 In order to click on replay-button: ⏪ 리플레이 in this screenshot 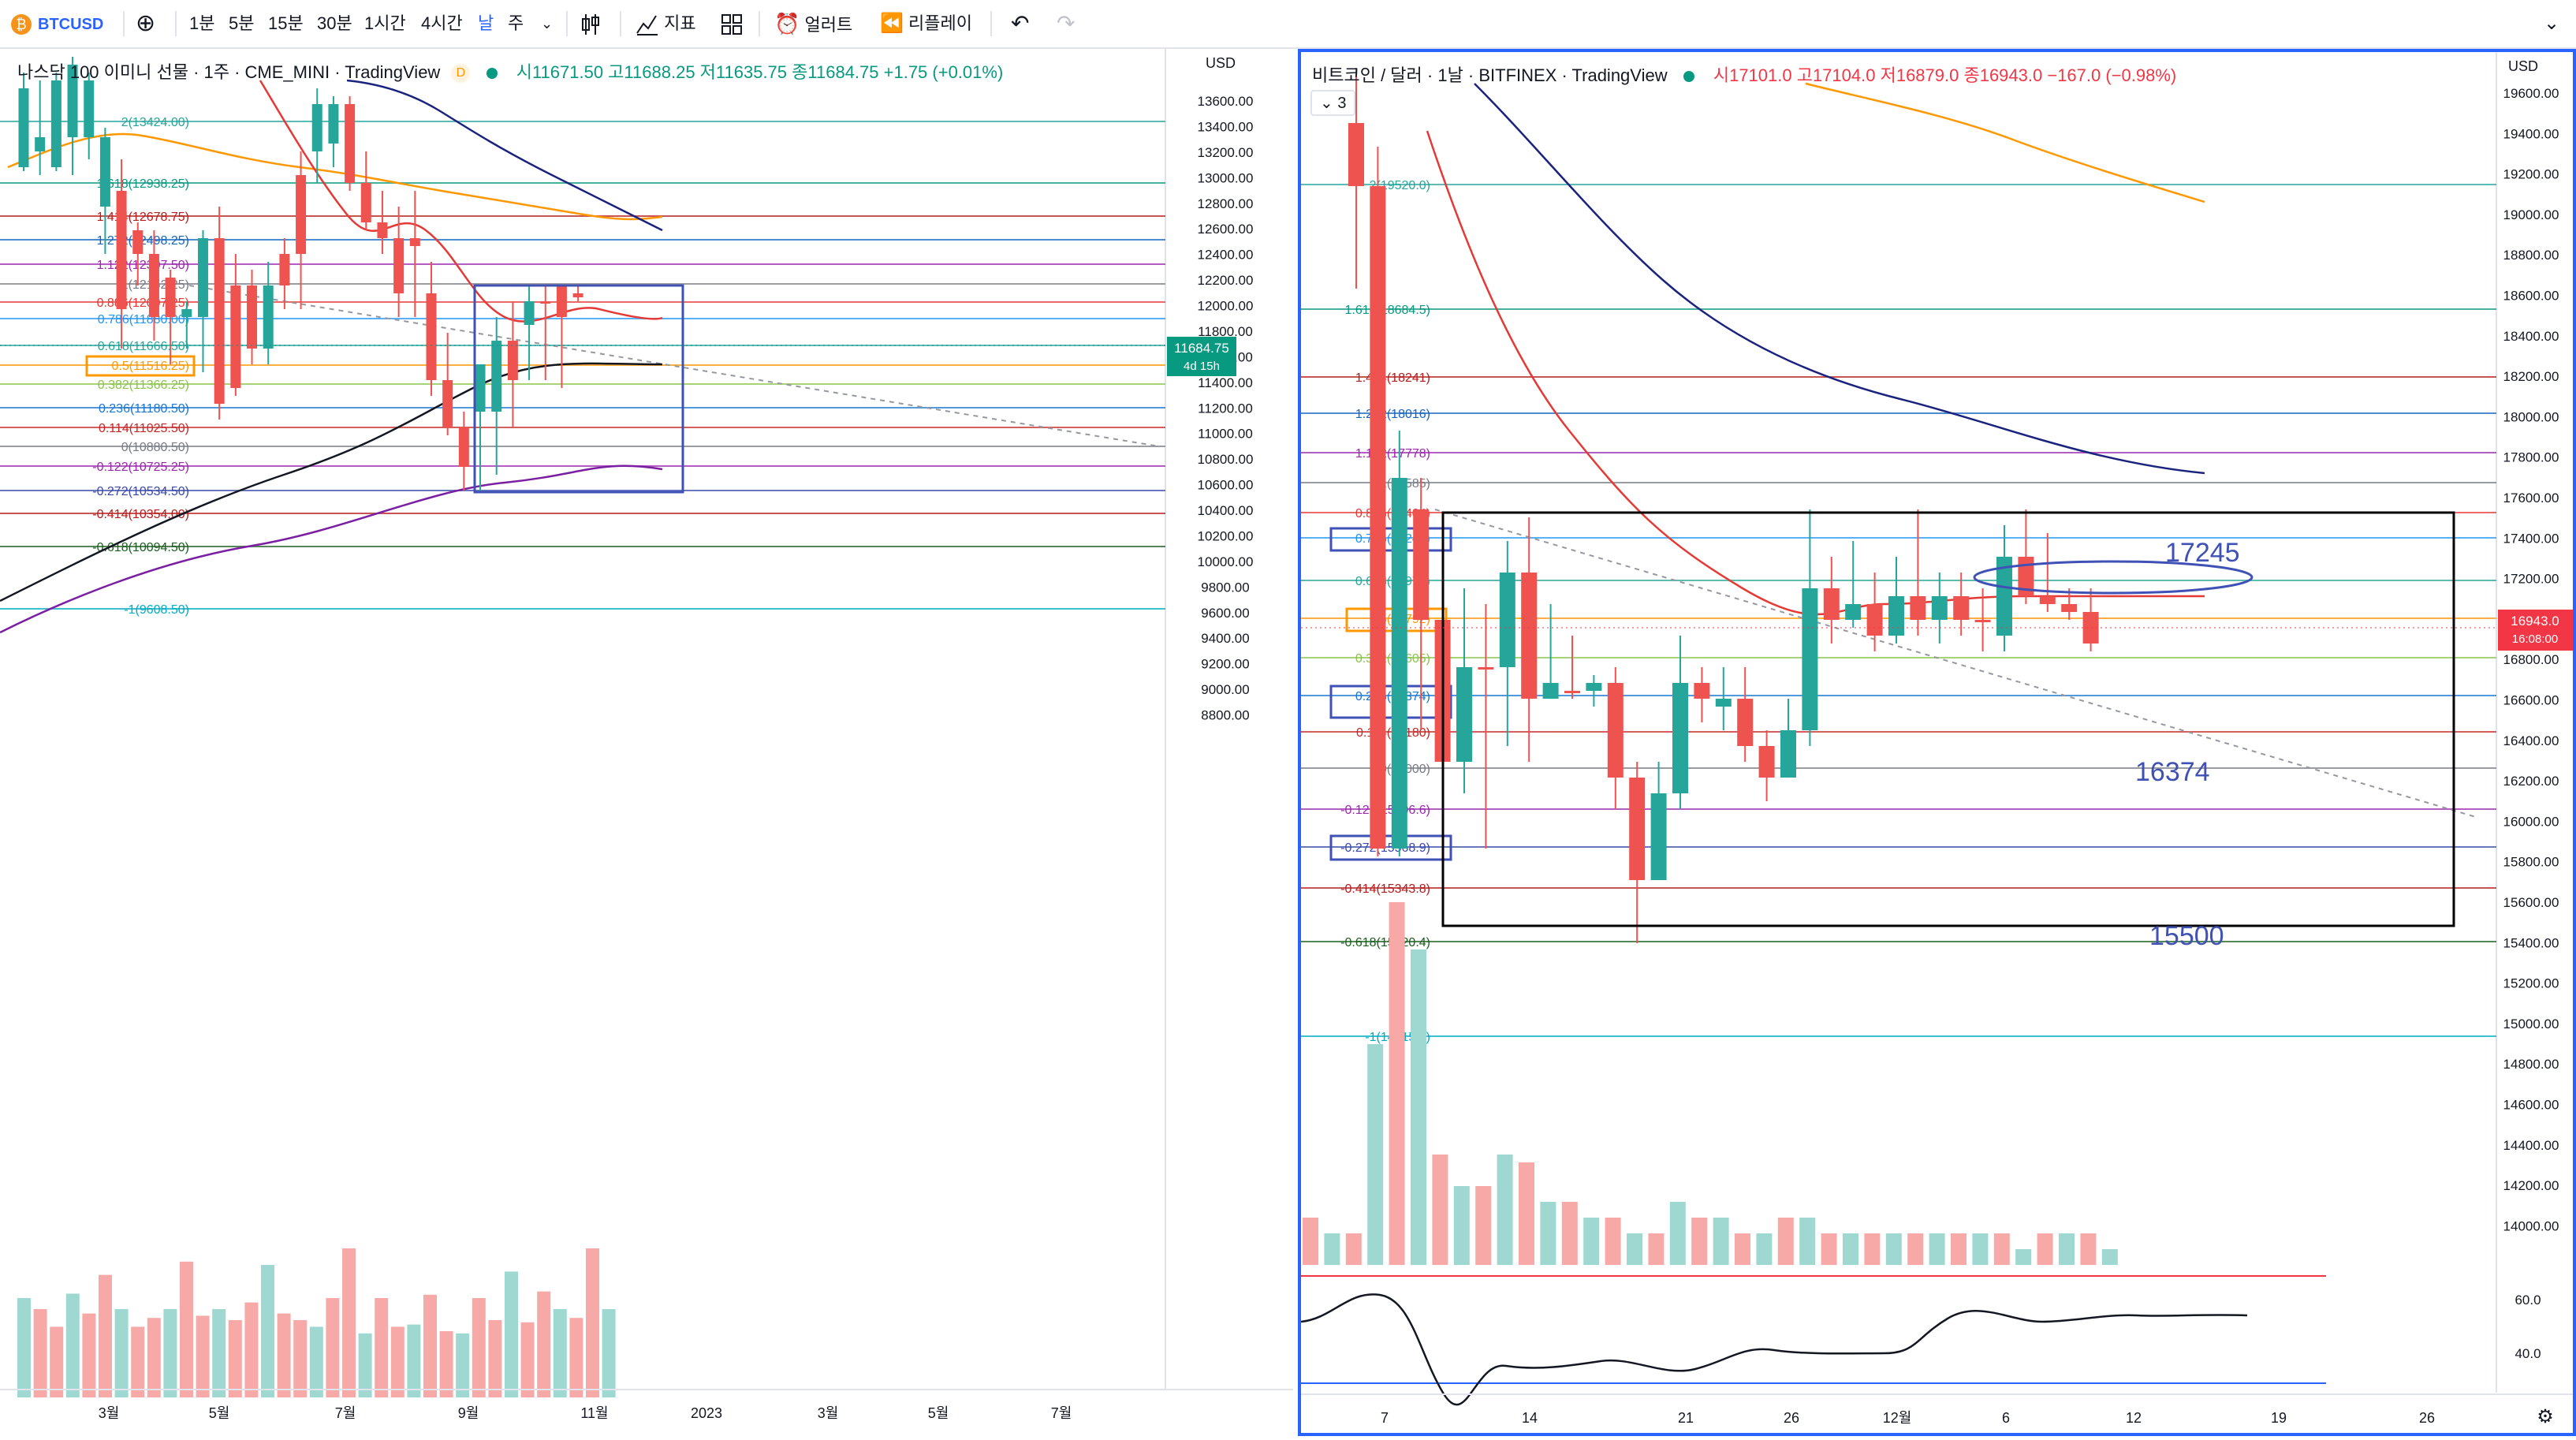, I will do `click(926, 23)`.